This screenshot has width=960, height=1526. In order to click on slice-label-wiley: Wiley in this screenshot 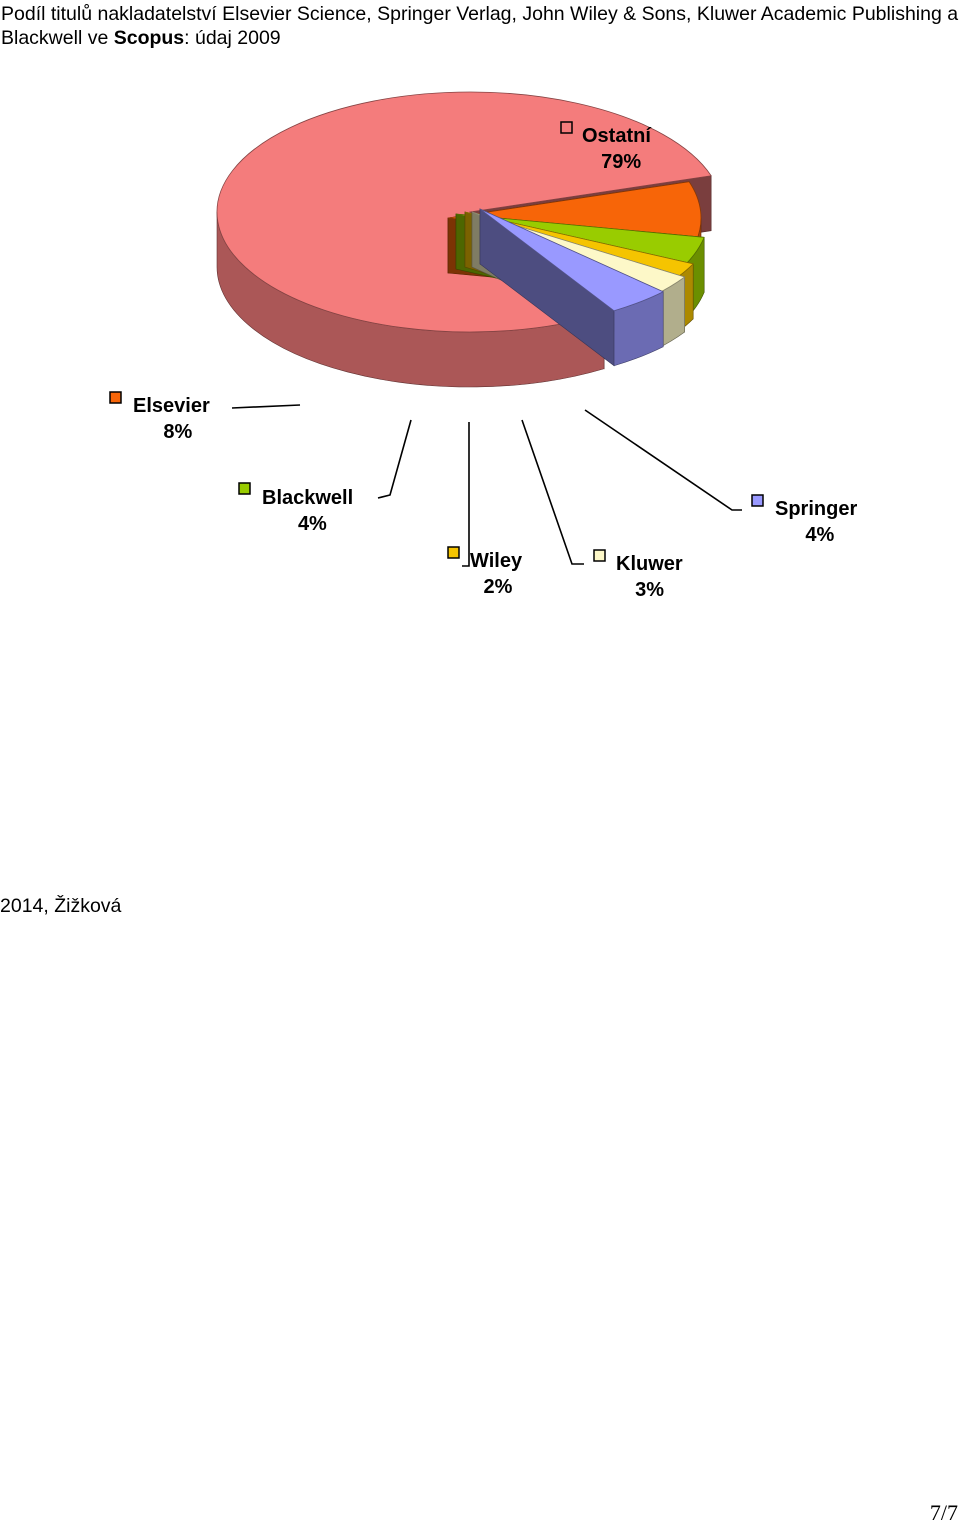, I will do `click(496, 561)`.